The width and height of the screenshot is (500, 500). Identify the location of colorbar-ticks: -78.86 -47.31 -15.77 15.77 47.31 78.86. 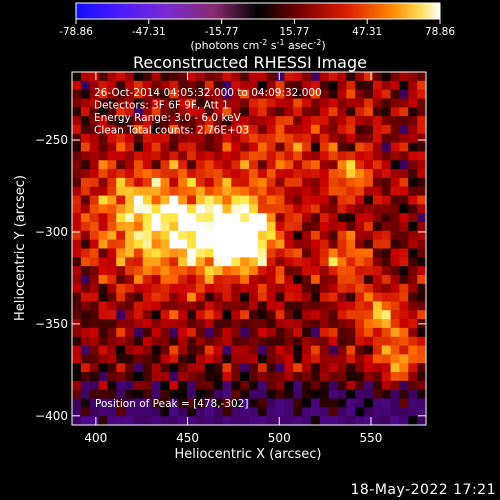
(257, 28).